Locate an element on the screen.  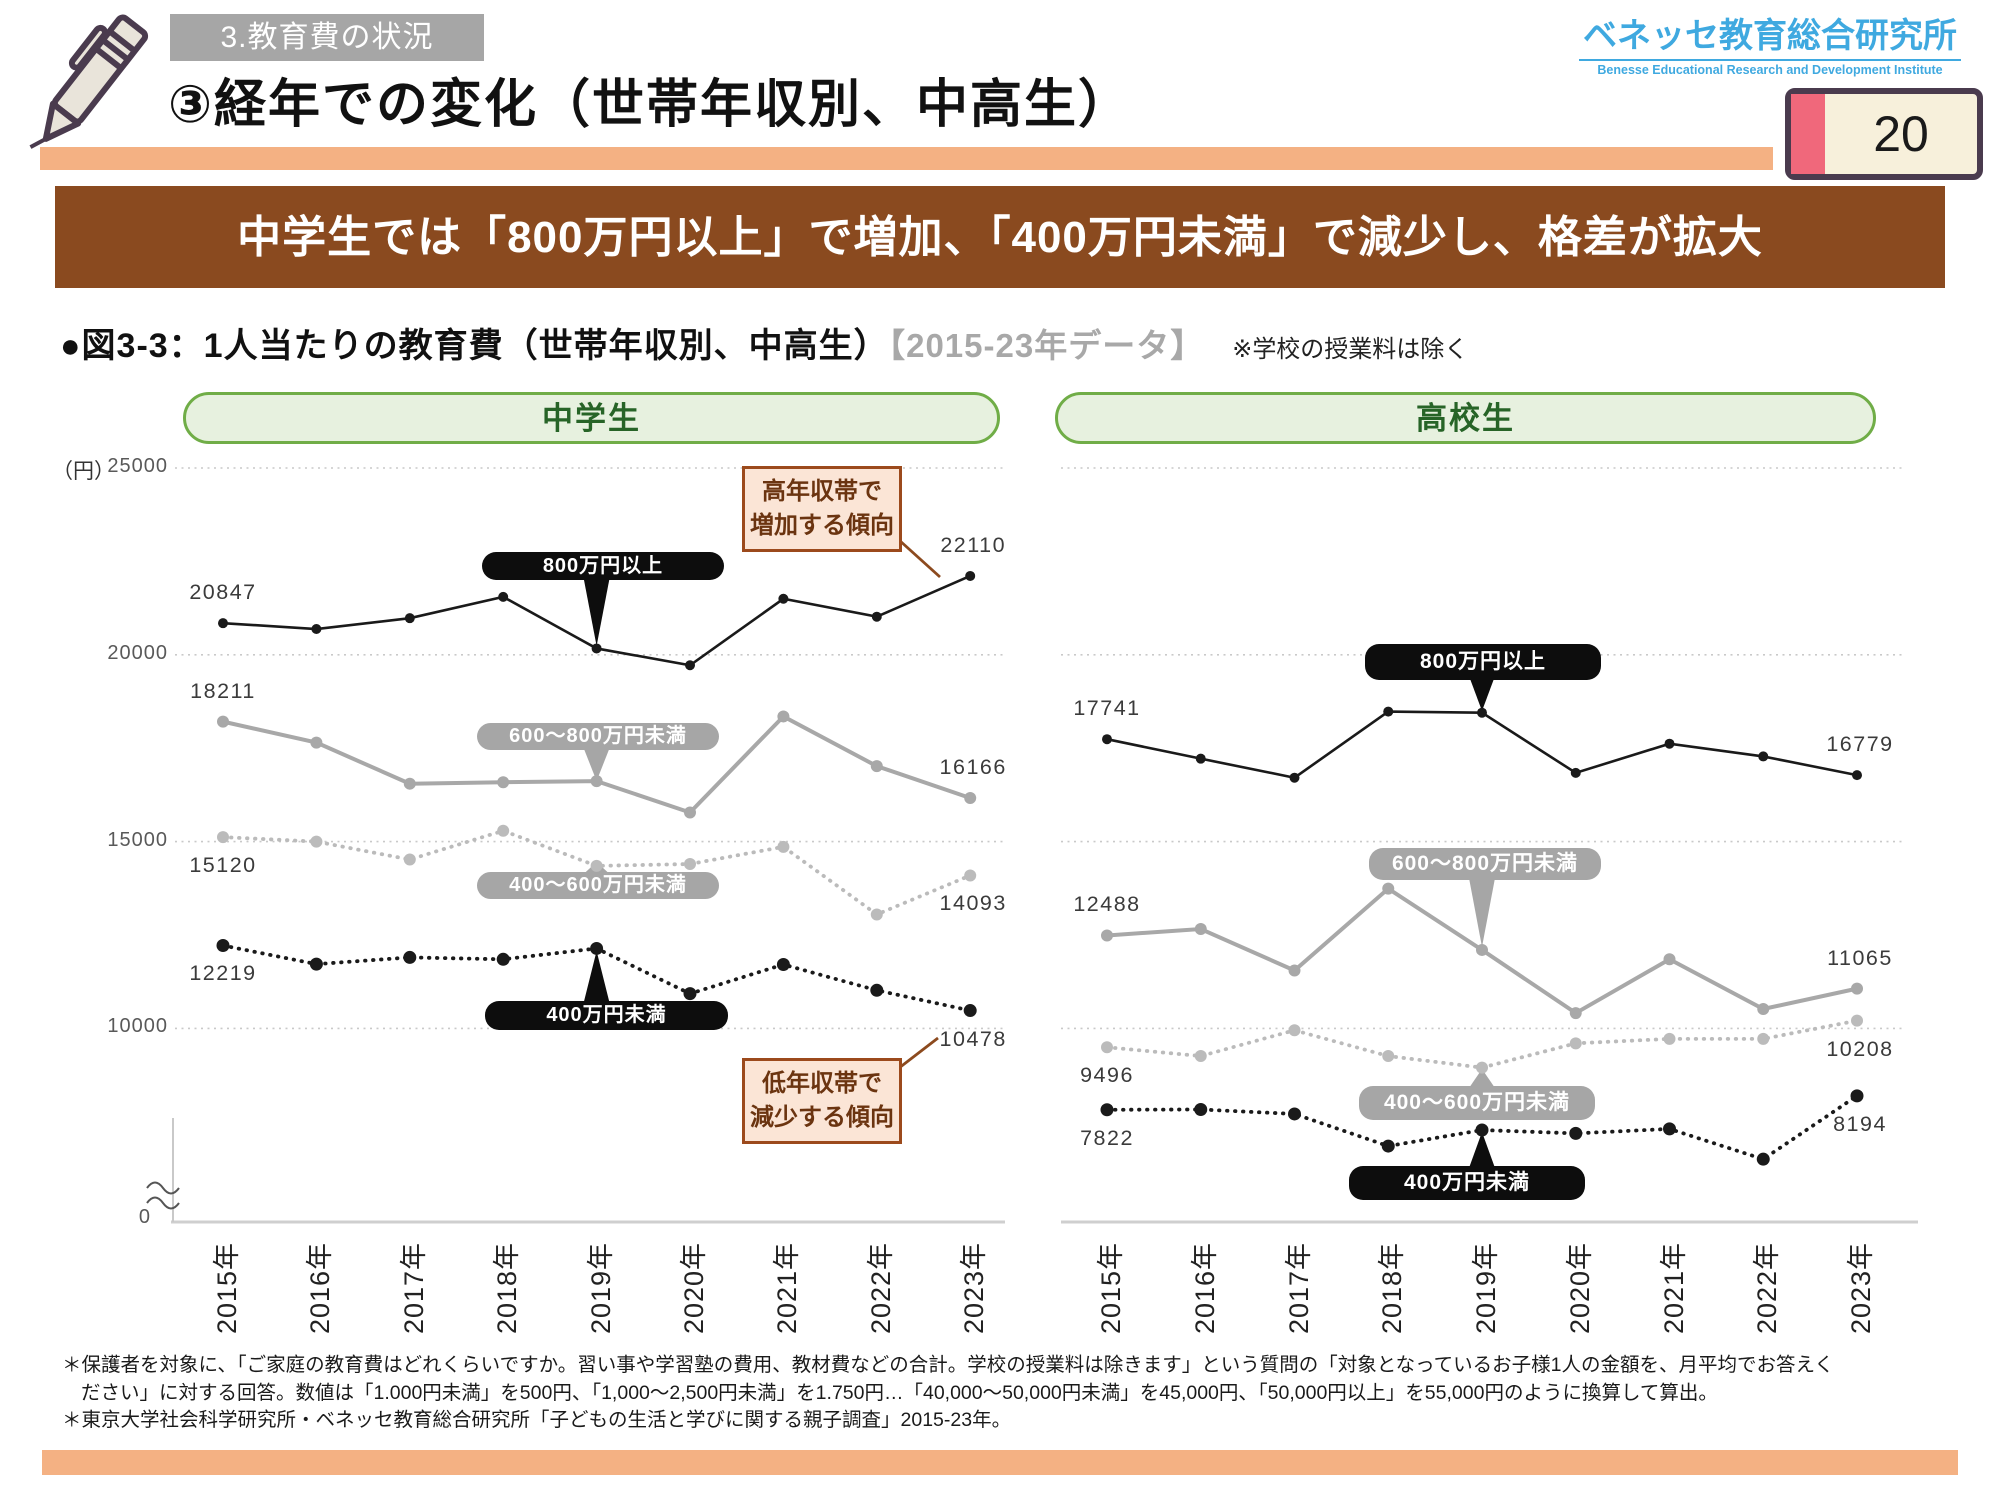
data-label: 8194 is located at coordinates (1860, 1123).